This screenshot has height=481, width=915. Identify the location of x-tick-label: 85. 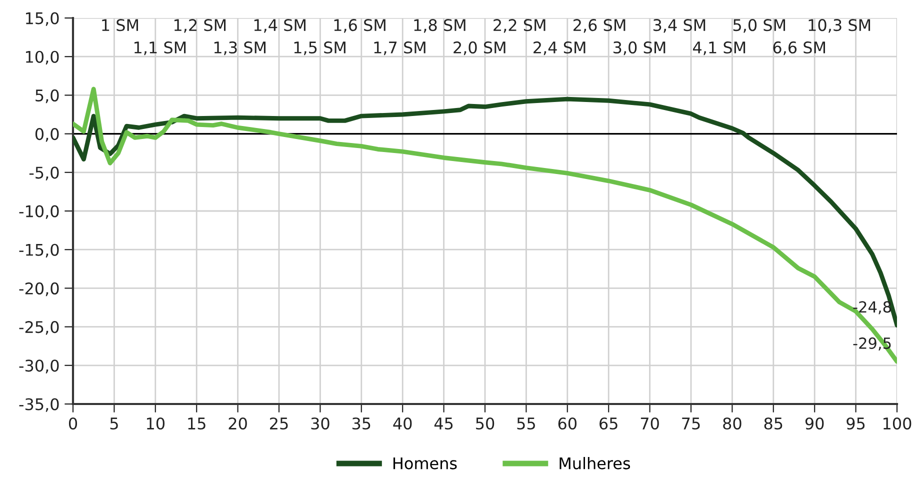
(773, 423).